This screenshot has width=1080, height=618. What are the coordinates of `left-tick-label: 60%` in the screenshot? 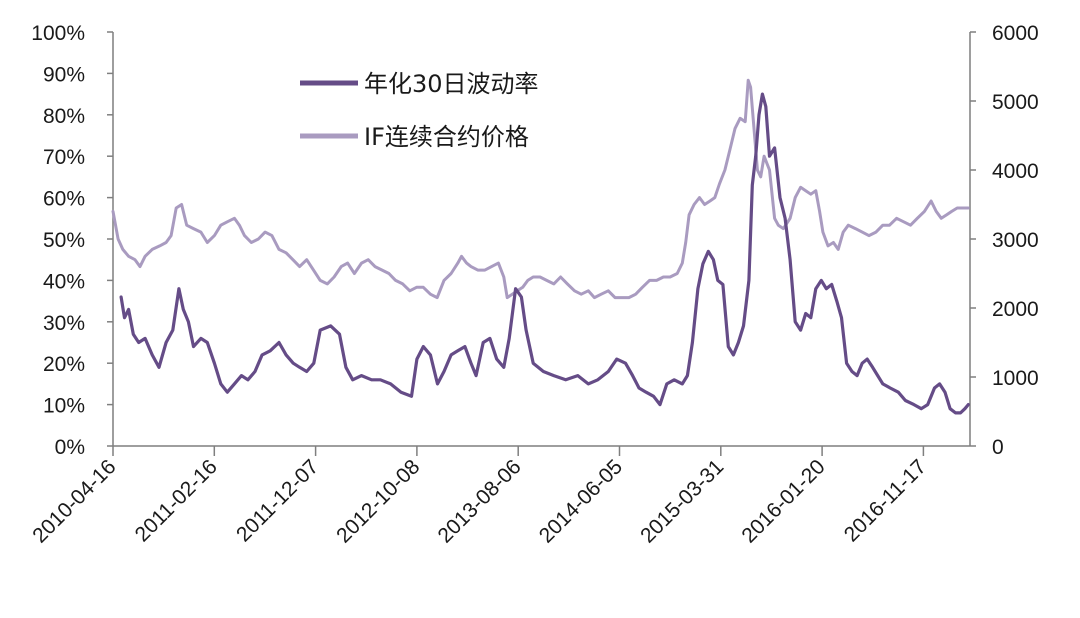 It's located at (64, 199).